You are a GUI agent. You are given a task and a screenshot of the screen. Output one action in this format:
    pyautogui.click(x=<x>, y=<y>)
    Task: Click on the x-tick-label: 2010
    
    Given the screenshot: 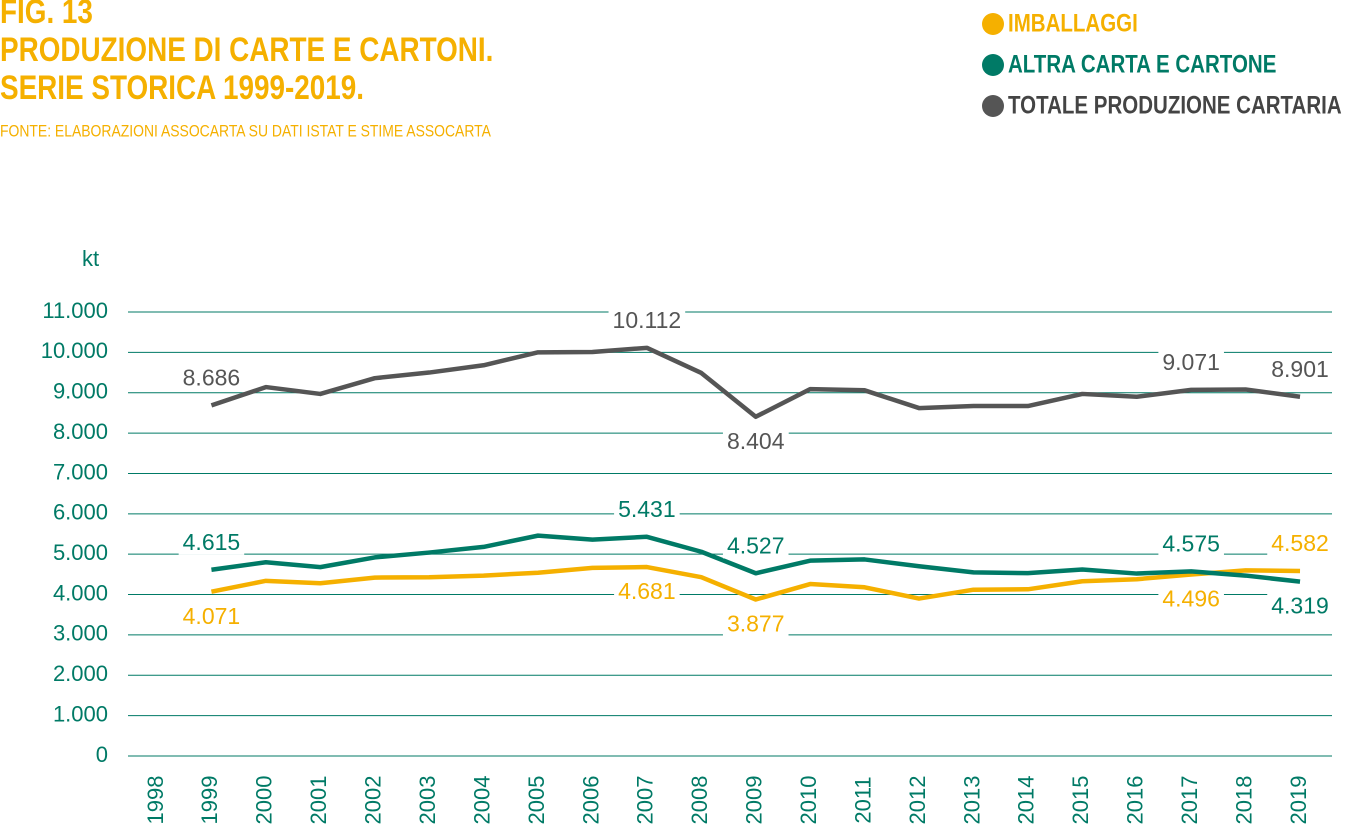 What is the action you would take?
    pyautogui.click(x=808, y=800)
    